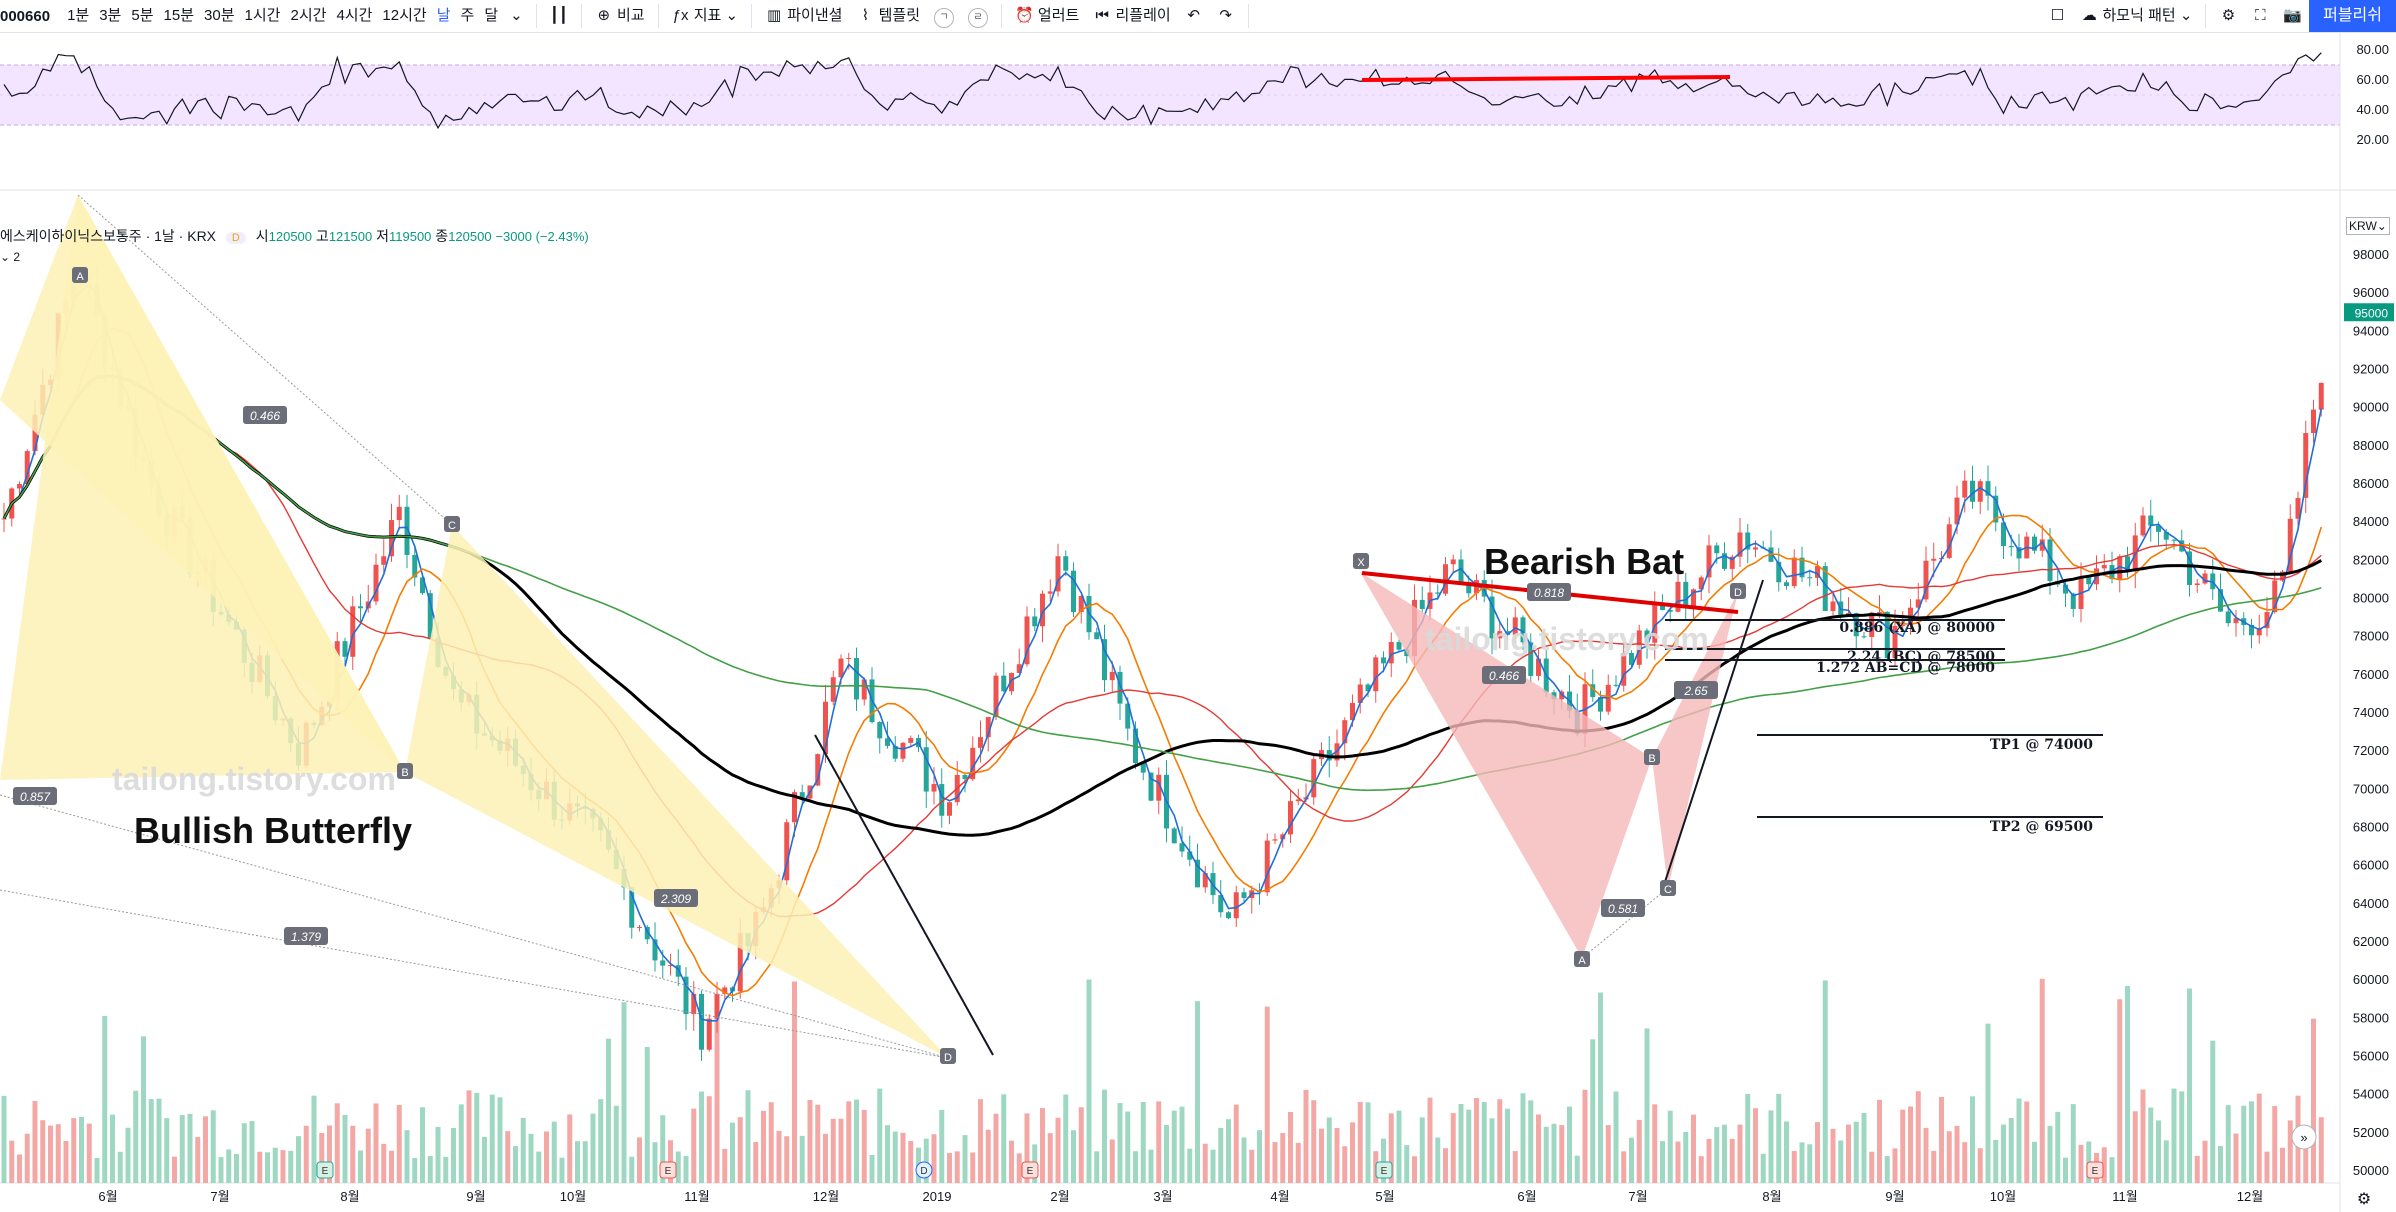  I want to click on publish-button: 퍼블리쉬, so click(2352, 16).